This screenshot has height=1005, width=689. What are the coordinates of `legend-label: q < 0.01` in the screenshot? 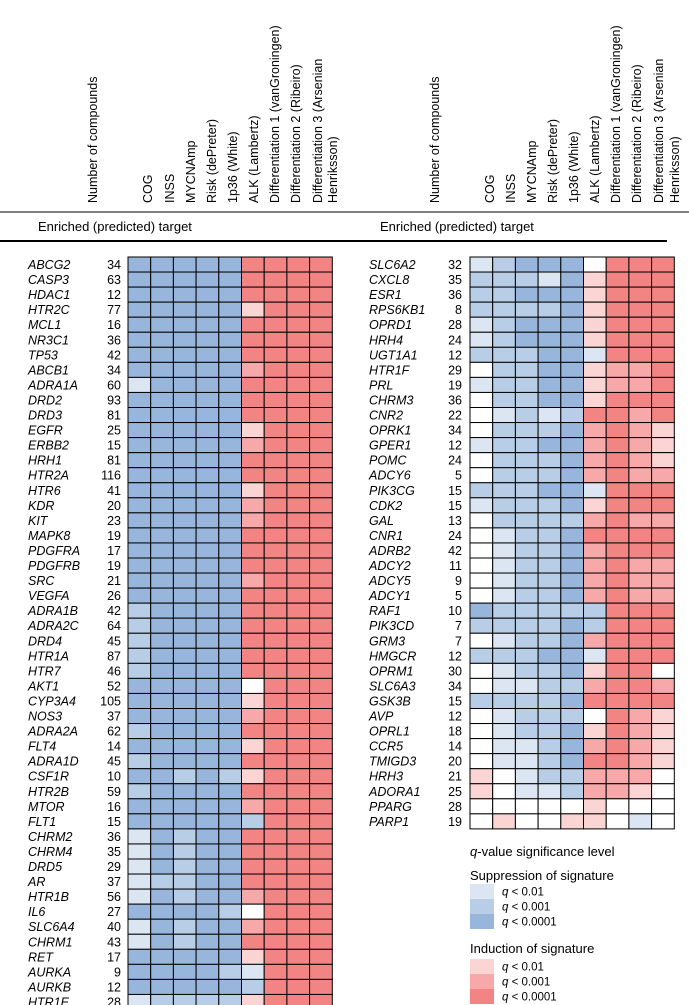 It's located at (523, 893).